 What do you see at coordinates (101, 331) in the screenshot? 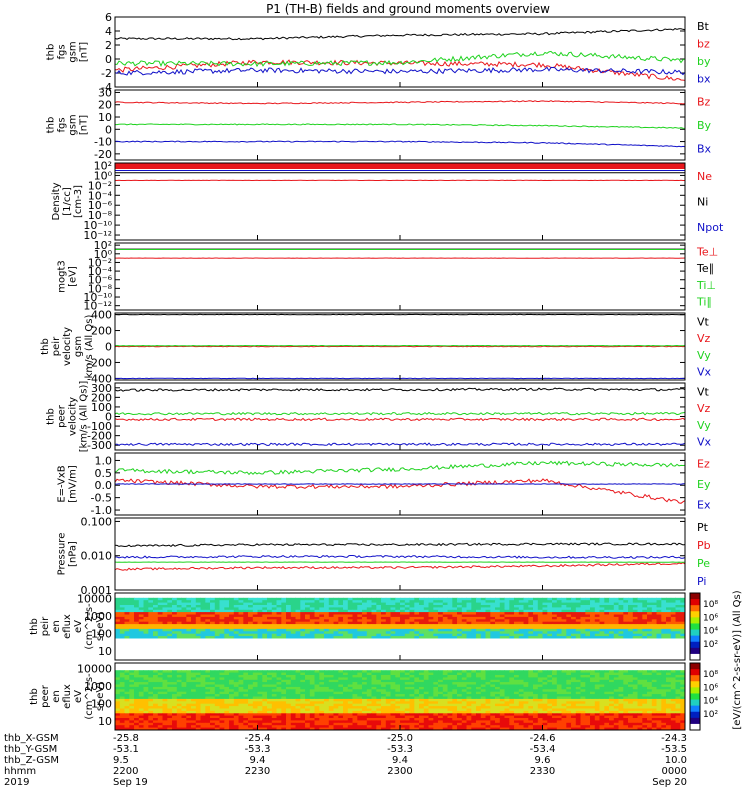
I see `ytick-label: 200` at bounding box center [101, 331].